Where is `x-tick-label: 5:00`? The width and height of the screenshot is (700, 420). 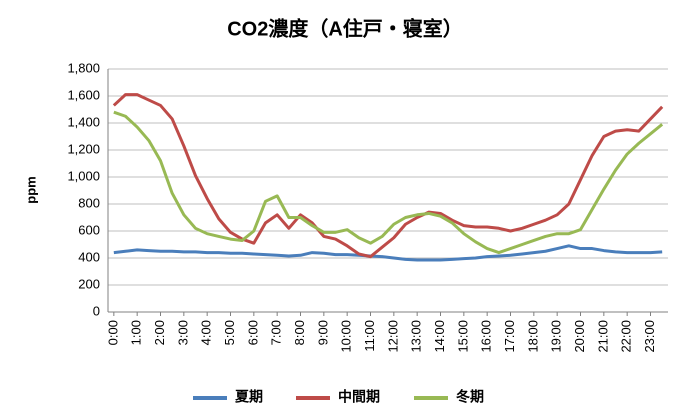
x-tick-label: 5:00 is located at coordinates (229, 332).